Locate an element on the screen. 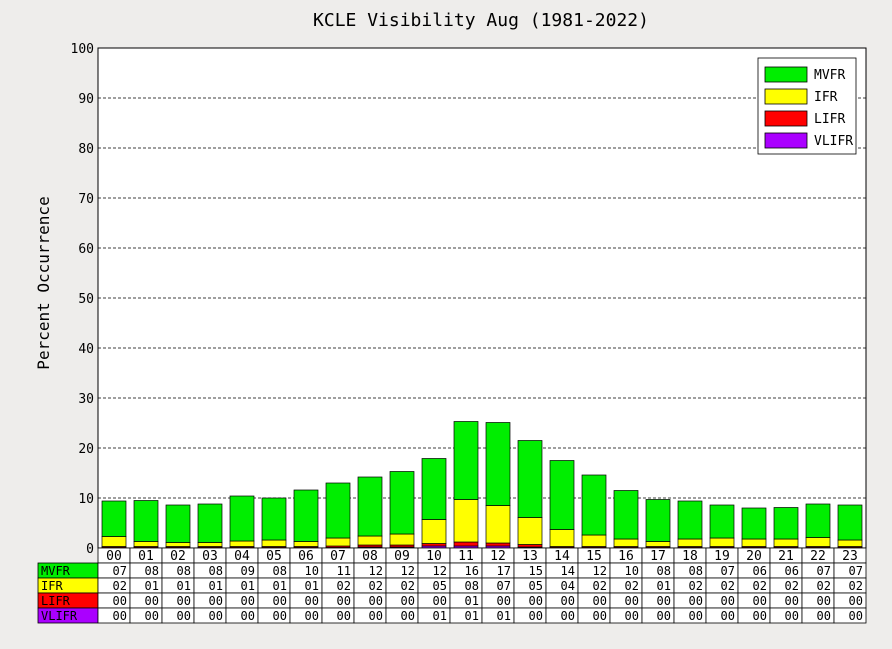 The image size is (892, 649). legend-label-vlifr: VLIFR is located at coordinates (833, 141).